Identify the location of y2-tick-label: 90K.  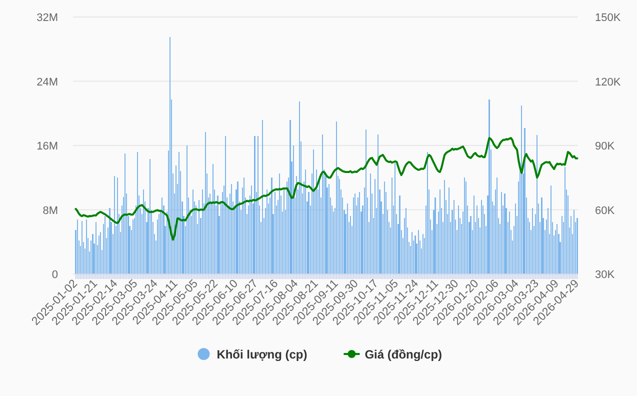
(605, 146).